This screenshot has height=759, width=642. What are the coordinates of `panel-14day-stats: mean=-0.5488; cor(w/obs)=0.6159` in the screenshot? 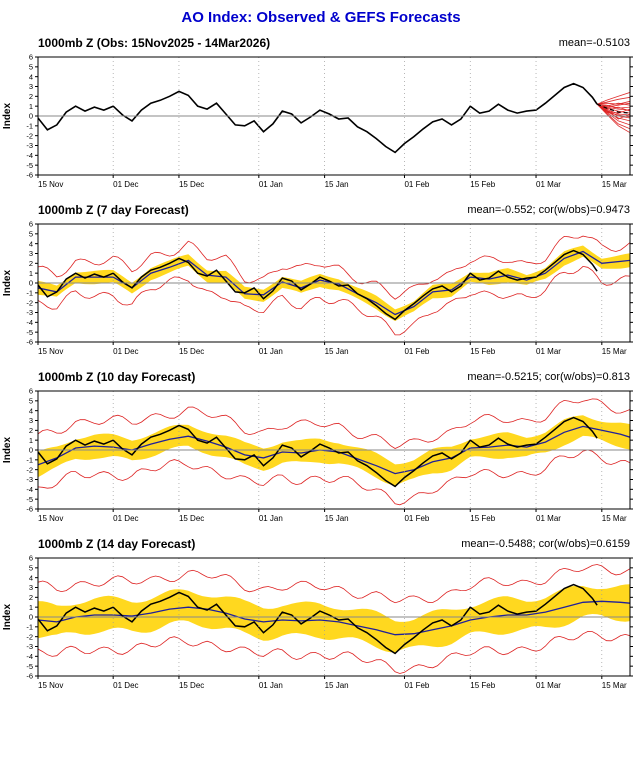 It's located at (545, 544).